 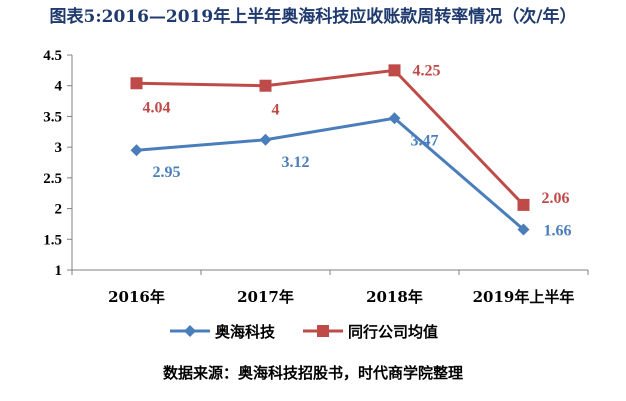 What do you see at coordinates (313, 373) in the screenshot?
I see `source-note: 数据来源：奥海科技招股书，时代商学院整理` at bounding box center [313, 373].